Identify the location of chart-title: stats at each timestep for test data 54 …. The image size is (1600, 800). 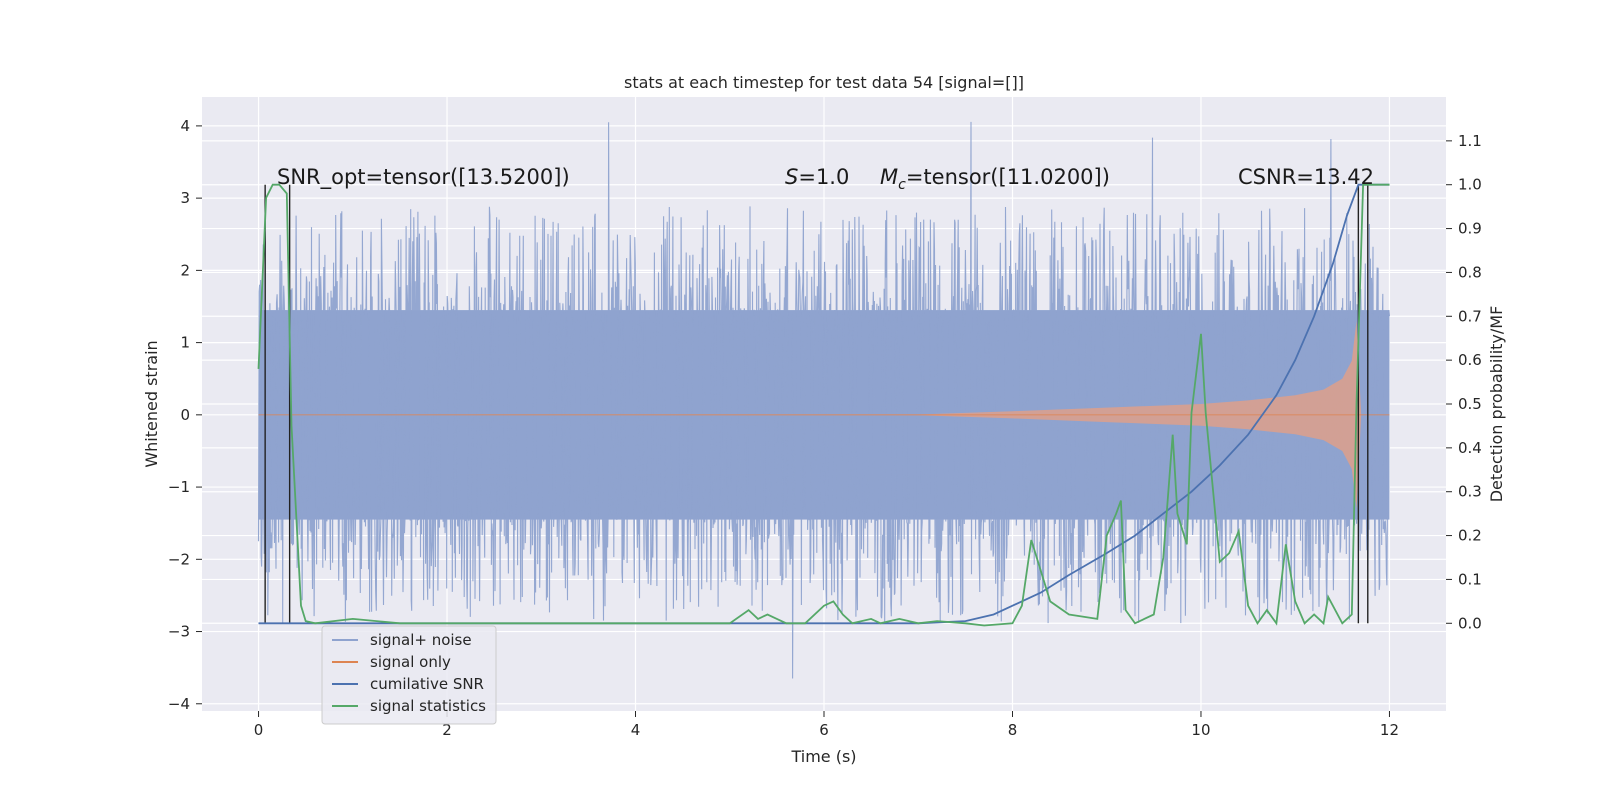
(824, 82).